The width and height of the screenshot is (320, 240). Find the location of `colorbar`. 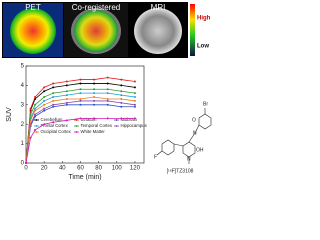

colorbar is located at coordinates (192, 30).